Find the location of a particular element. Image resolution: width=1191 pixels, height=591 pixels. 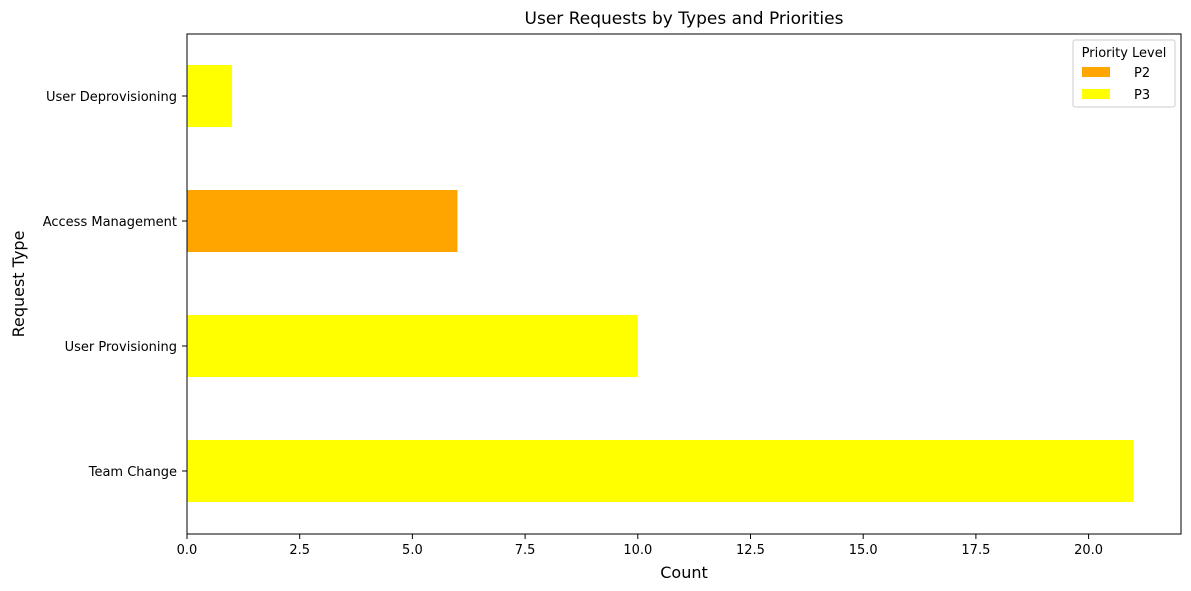

legend-title: Priority Level is located at coordinates (1124, 53).